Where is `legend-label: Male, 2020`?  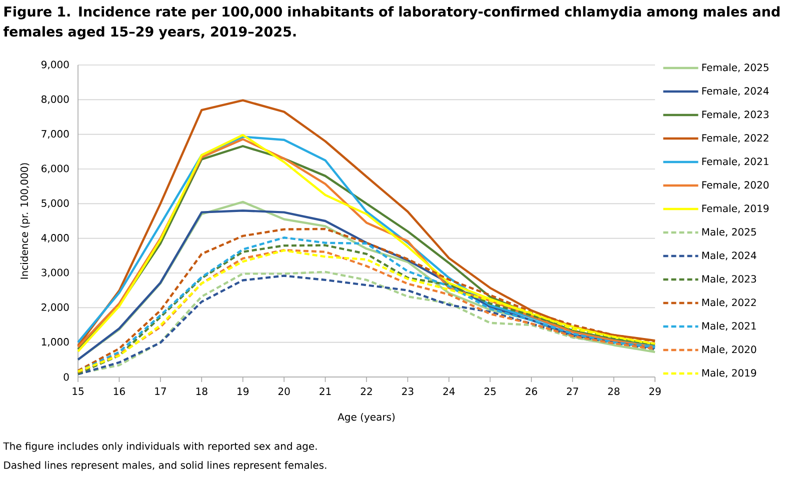 legend-label: Male, 2020 is located at coordinates (729, 349).